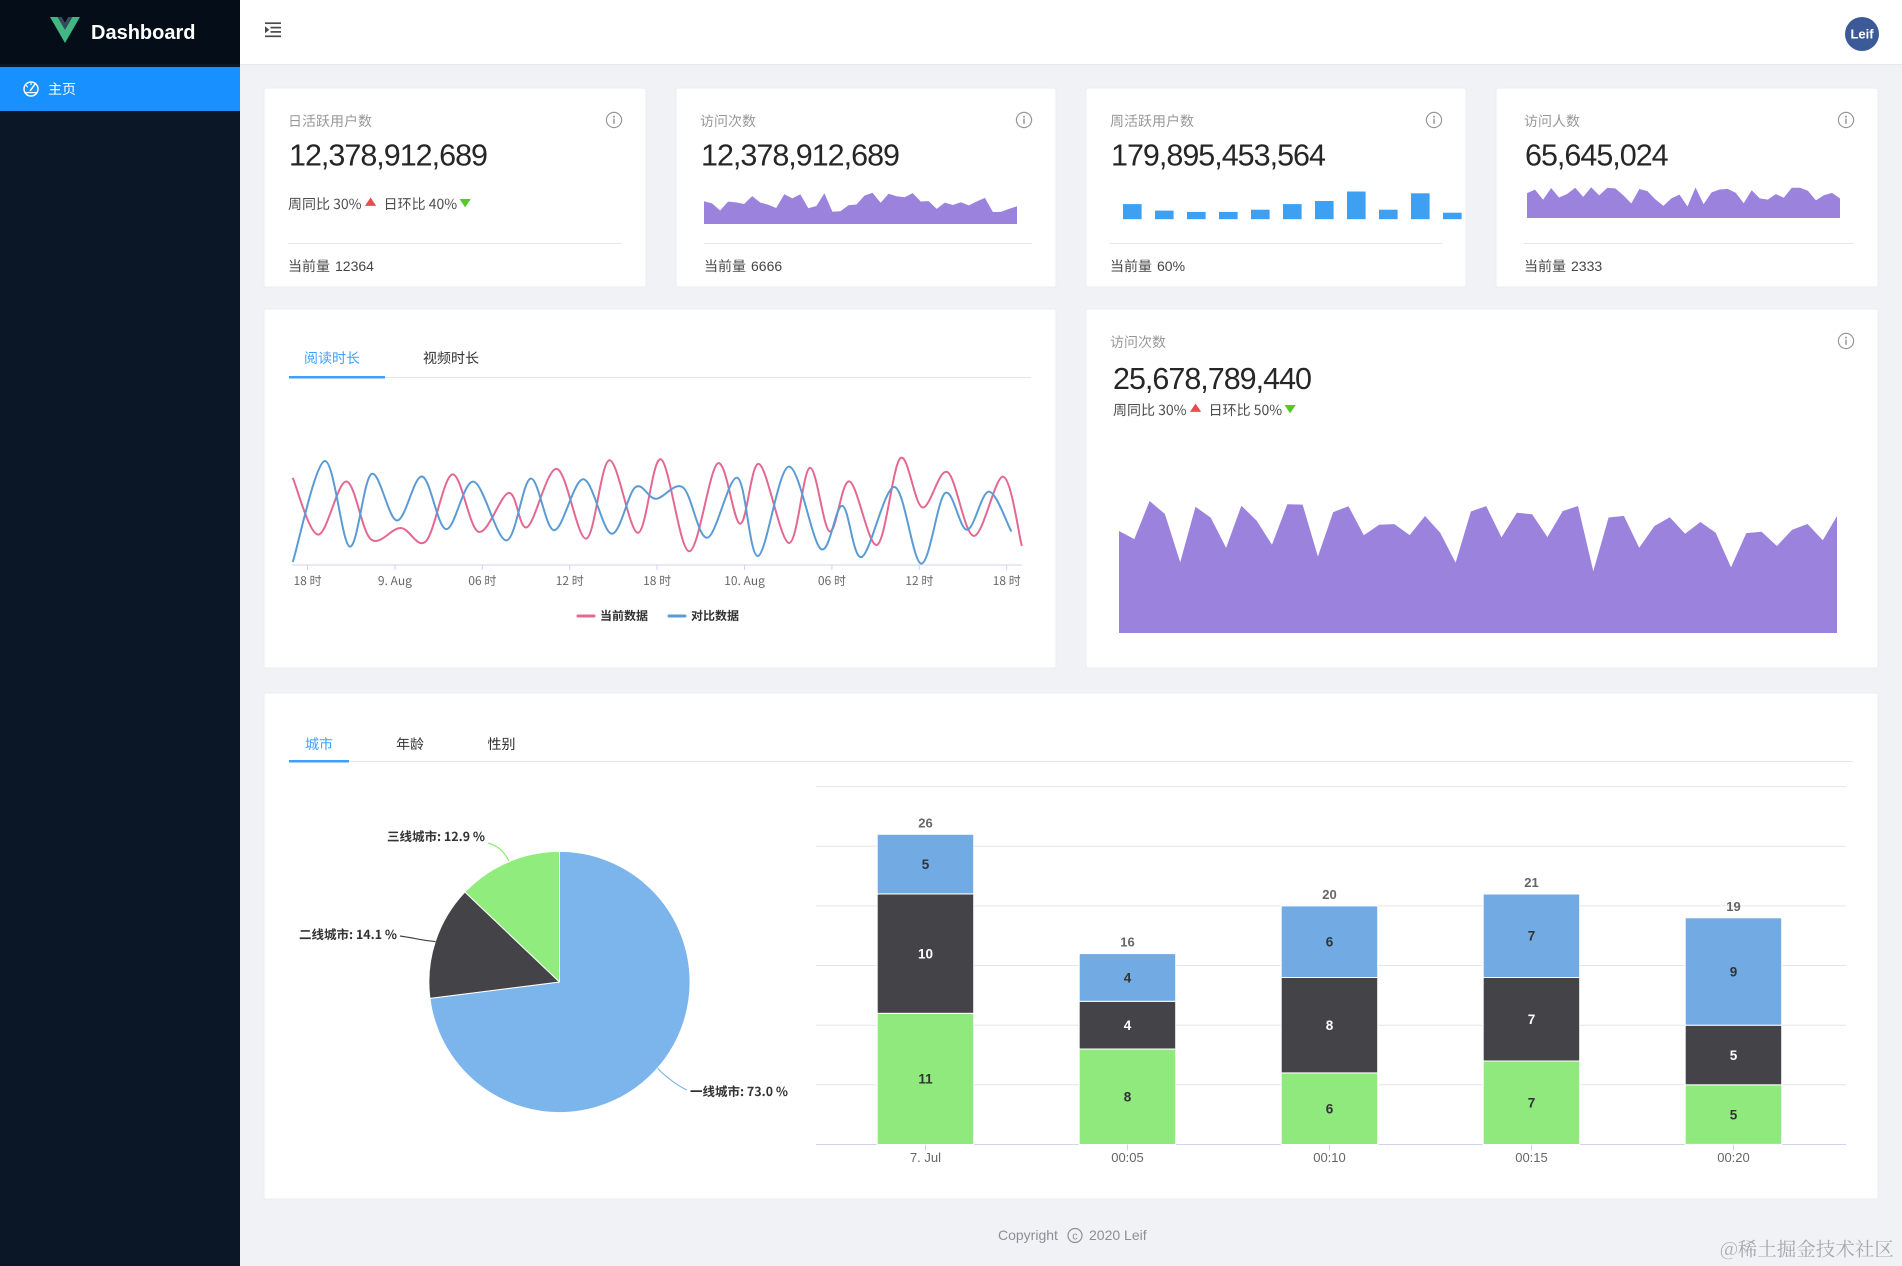 The image size is (1902, 1266). I want to click on svg-text: 16, so click(1127, 942).